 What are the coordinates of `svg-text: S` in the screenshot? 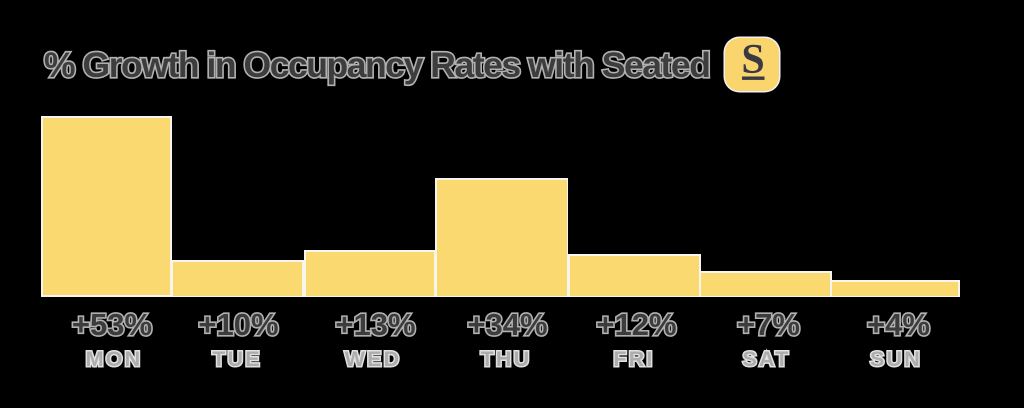 It's located at (752, 60).